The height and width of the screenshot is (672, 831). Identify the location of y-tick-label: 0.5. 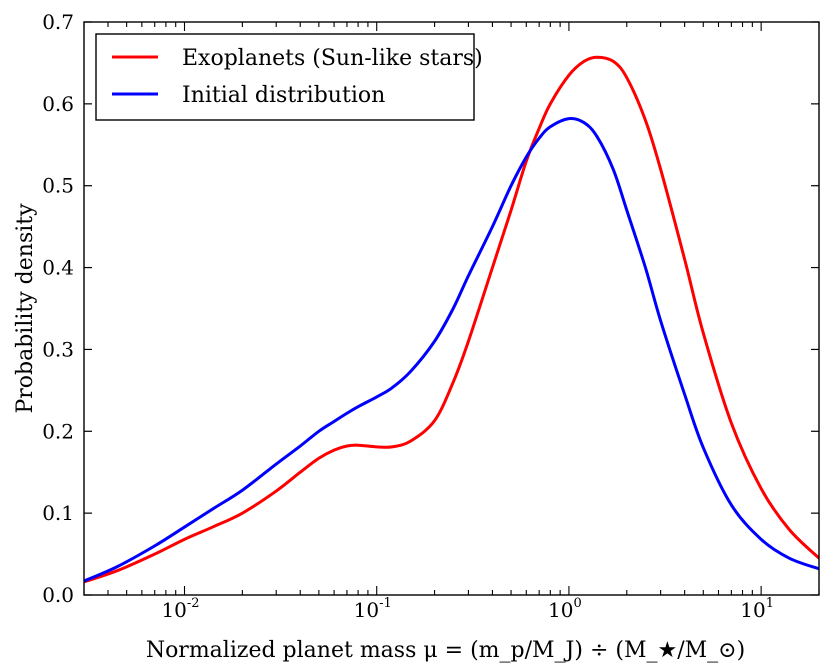
(58, 186).